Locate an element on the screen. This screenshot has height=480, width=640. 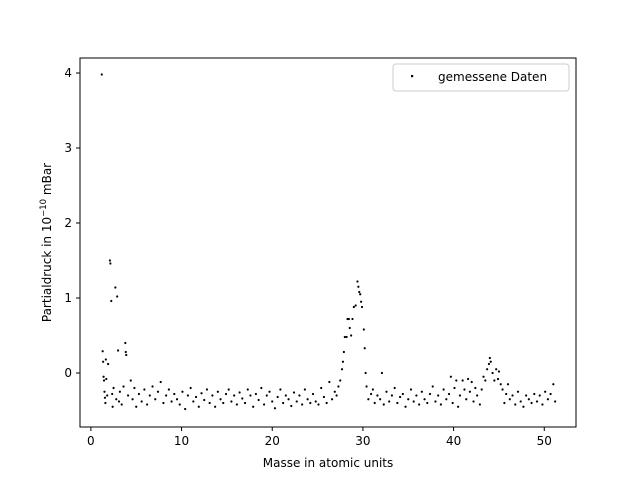
legend-box is located at coordinates (481, 77).